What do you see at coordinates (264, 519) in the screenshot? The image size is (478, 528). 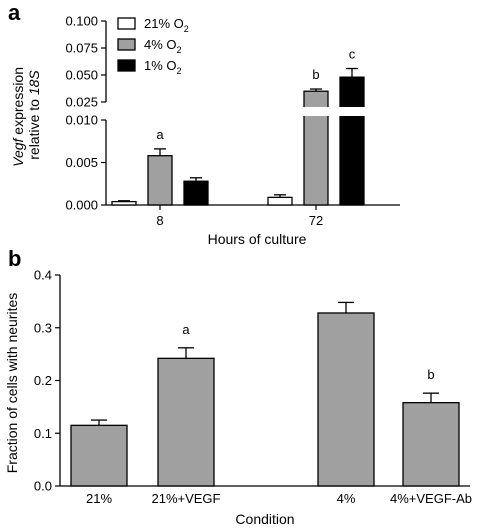 I see `panel-b-xlabel: Condition` at bounding box center [264, 519].